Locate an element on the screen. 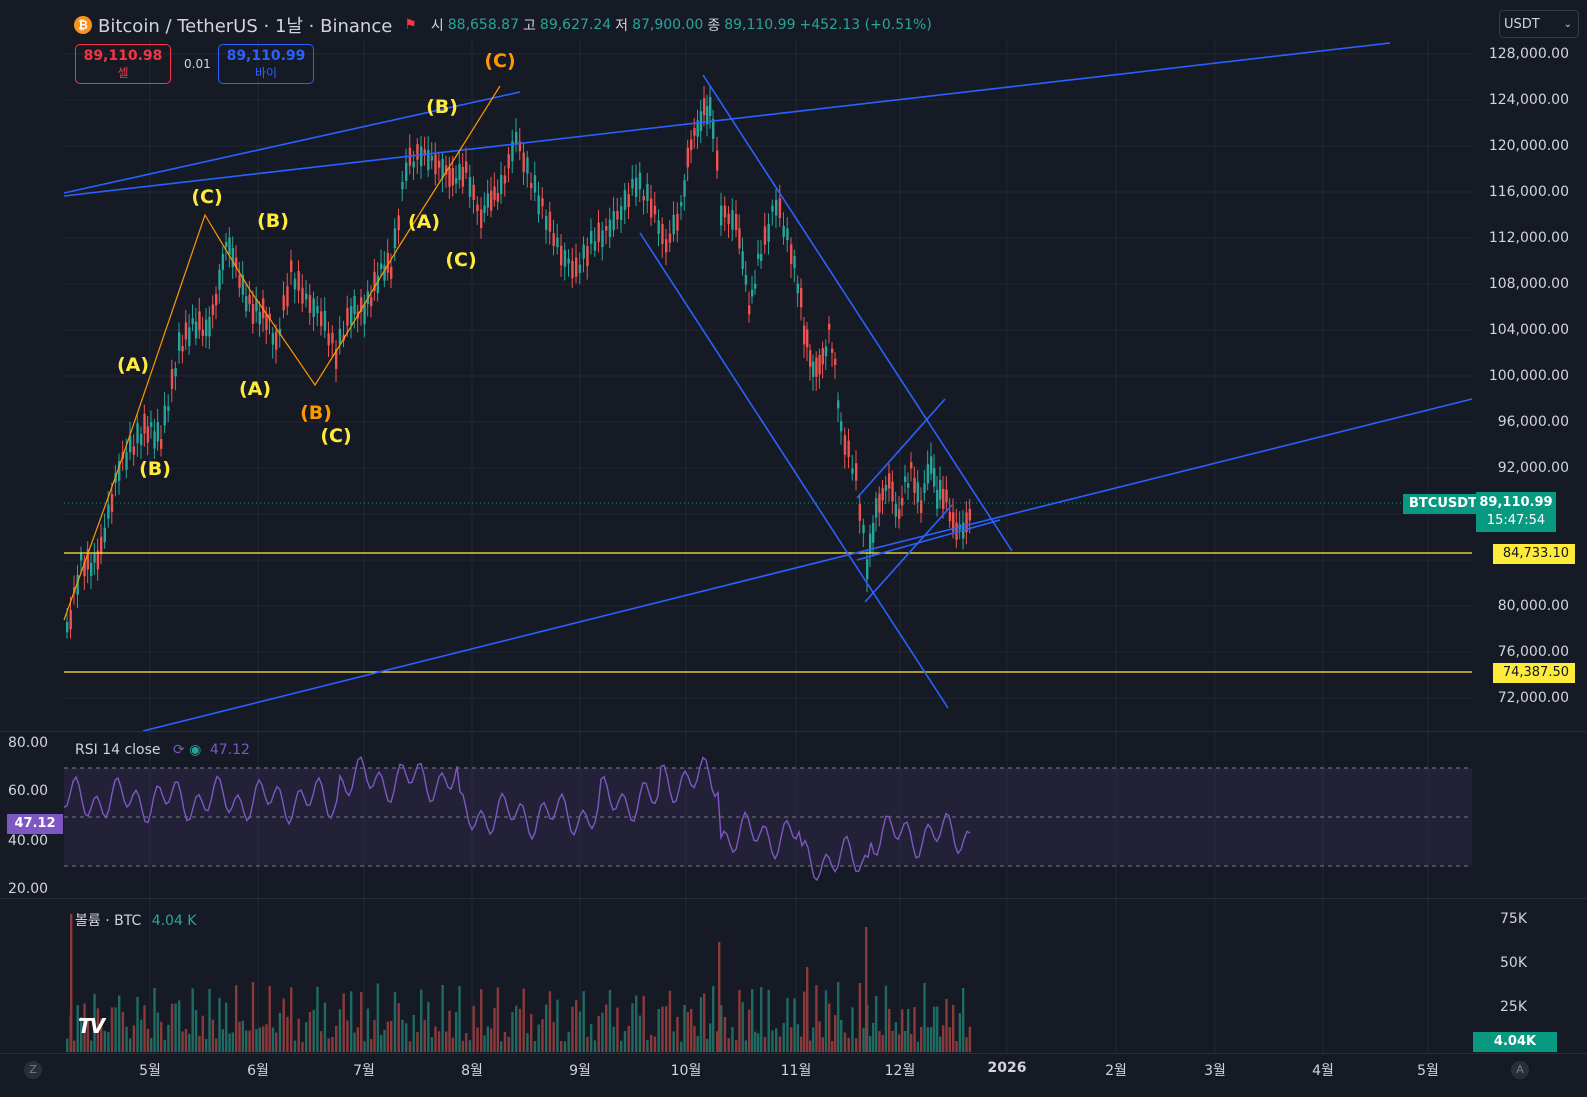 The height and width of the screenshot is (1097, 1587). flag-icon: ⚑ is located at coordinates (410, 25).